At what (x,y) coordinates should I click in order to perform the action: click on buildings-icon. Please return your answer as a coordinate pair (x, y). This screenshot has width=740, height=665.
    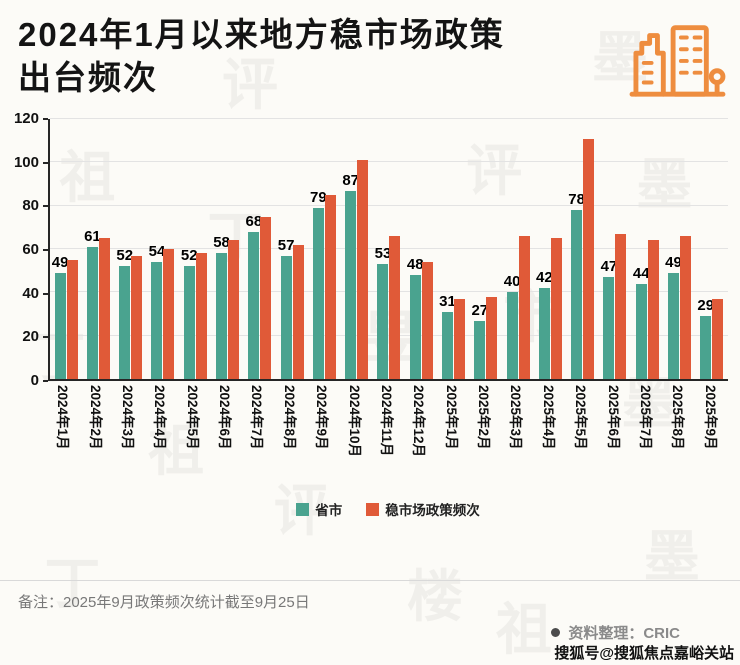
    Looking at the image, I should click on (677, 62).